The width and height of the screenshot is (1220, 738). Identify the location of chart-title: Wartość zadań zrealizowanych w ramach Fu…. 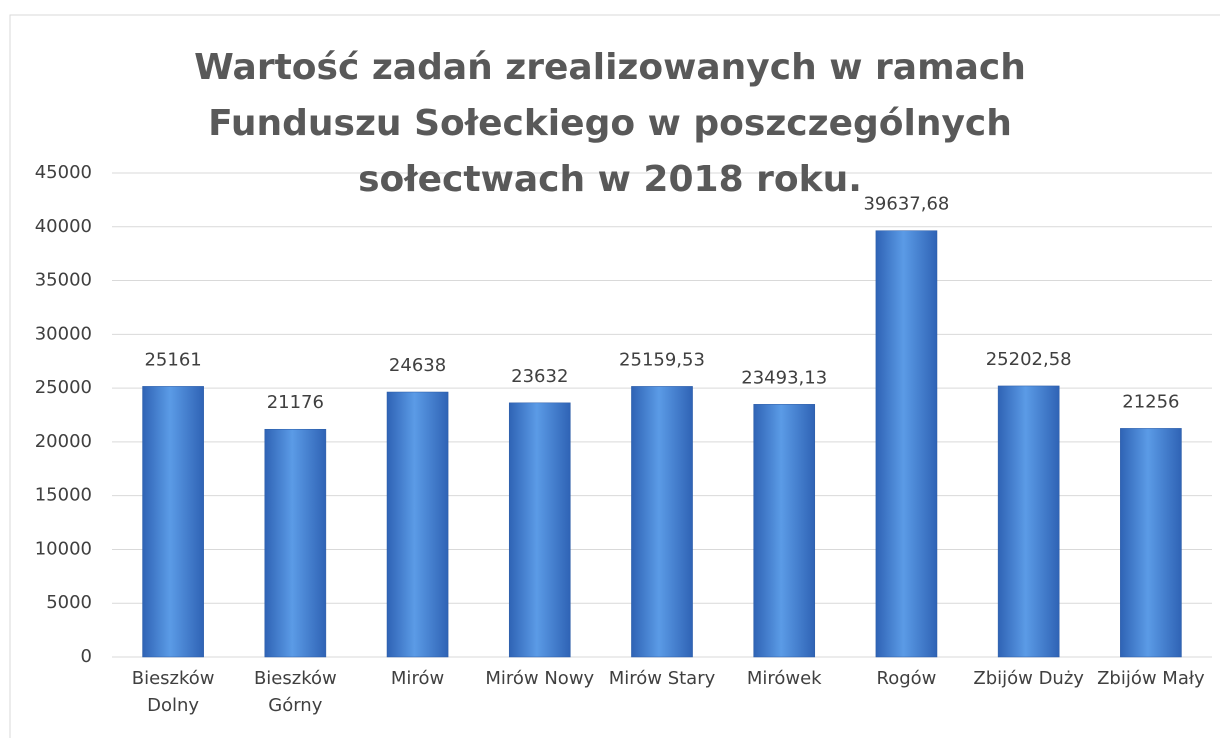
(610, 123).